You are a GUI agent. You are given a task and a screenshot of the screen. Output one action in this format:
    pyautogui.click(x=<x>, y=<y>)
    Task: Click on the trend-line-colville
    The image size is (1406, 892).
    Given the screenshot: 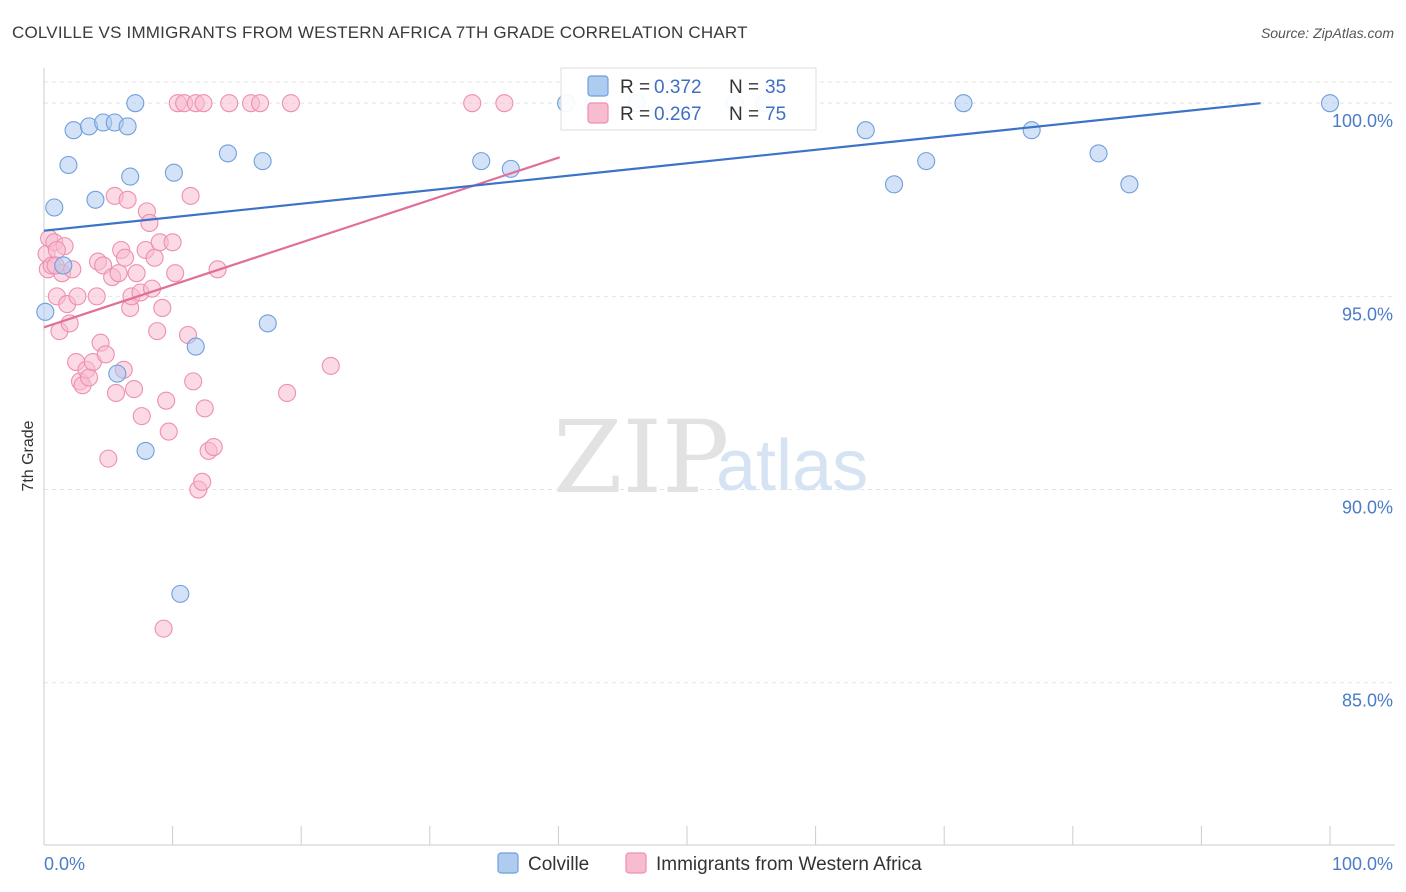 What is the action you would take?
    pyautogui.click(x=652, y=167)
    